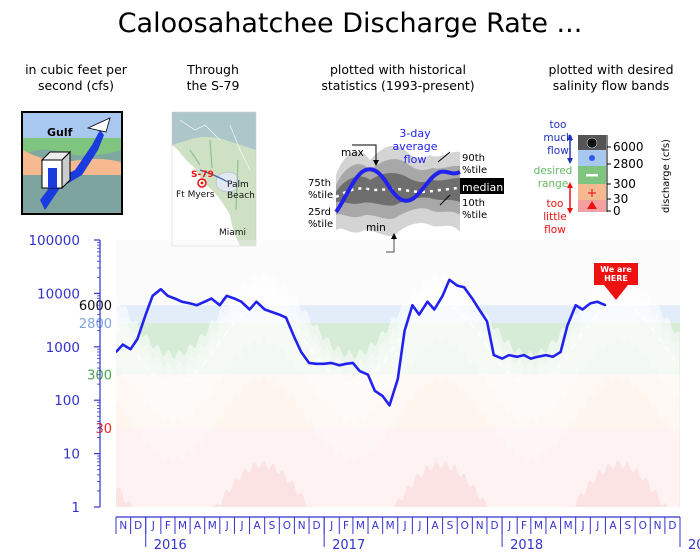  What do you see at coordinates (95, 306) in the screenshot?
I see `threshold-label-6000: 6000` at bounding box center [95, 306].